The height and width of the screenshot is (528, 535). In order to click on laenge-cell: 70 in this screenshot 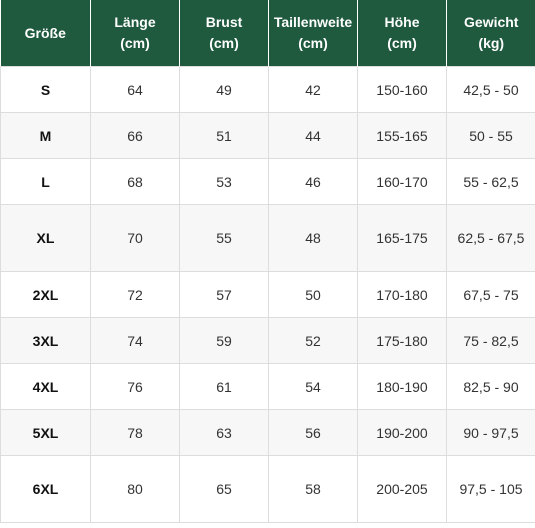, I will do `click(135, 238)`.